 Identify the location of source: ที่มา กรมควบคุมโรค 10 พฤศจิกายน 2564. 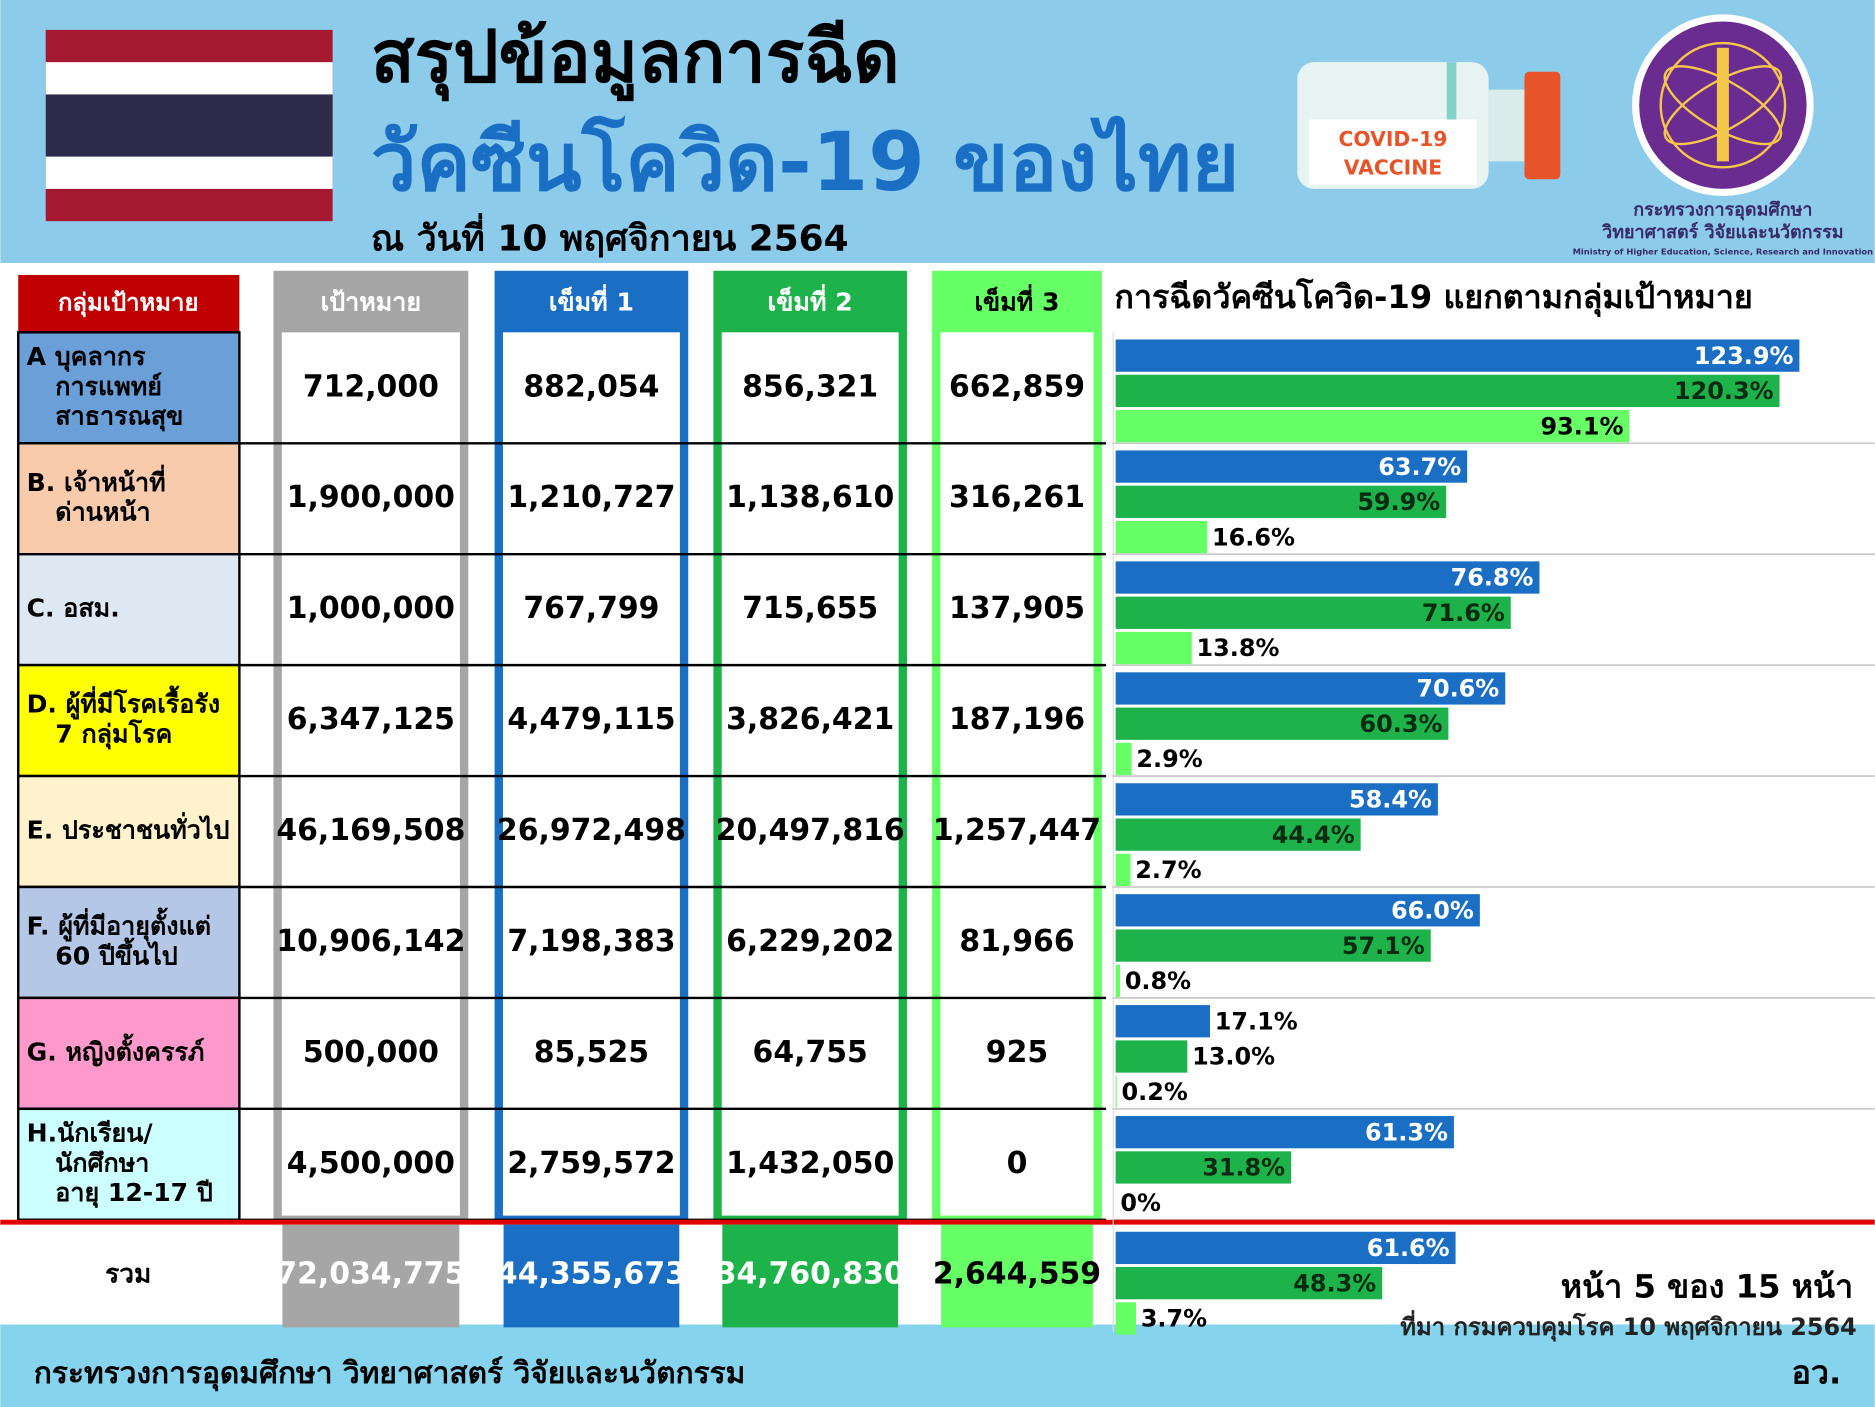
(1628, 1326).